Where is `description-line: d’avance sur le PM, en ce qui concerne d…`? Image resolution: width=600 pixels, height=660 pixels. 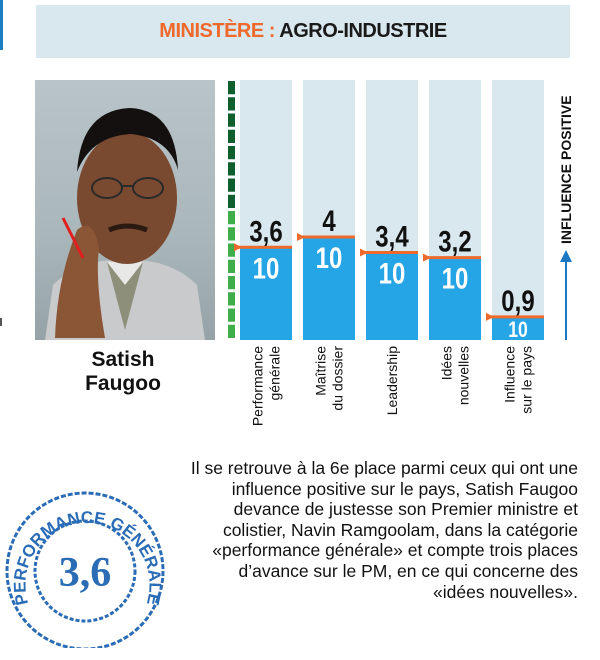
description-line: d’avance sur le PM, en ce qui concerne d… is located at coordinates (408, 570).